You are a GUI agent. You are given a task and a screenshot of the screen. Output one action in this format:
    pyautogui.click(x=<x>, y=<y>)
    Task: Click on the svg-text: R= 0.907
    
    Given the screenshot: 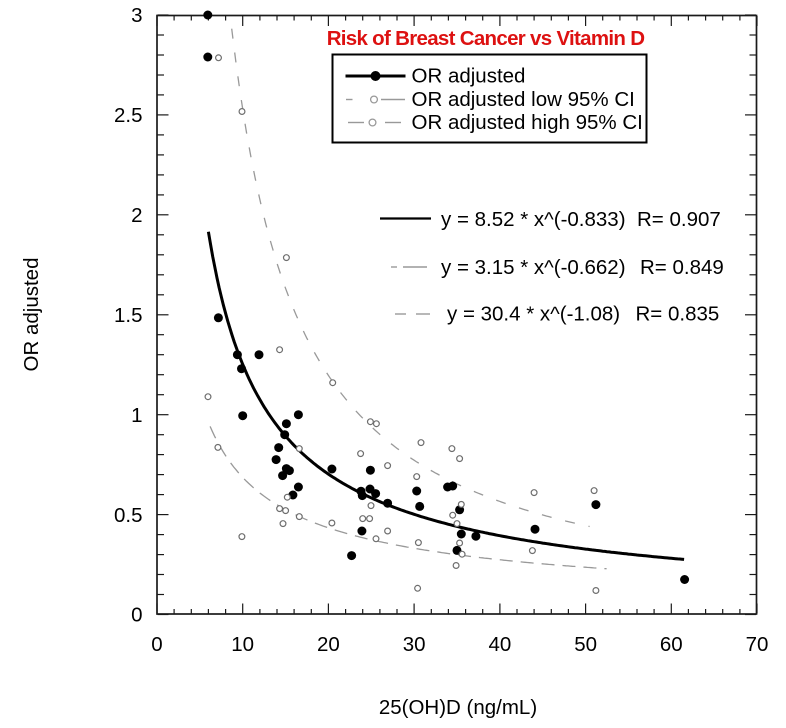 What is the action you would take?
    pyautogui.click(x=679, y=219)
    